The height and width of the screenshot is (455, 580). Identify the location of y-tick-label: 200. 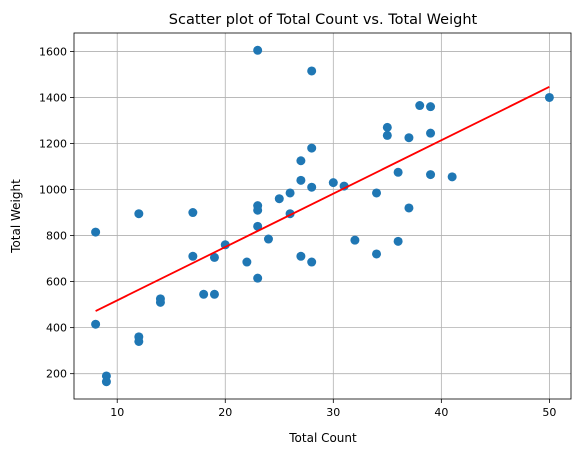
(56, 374).